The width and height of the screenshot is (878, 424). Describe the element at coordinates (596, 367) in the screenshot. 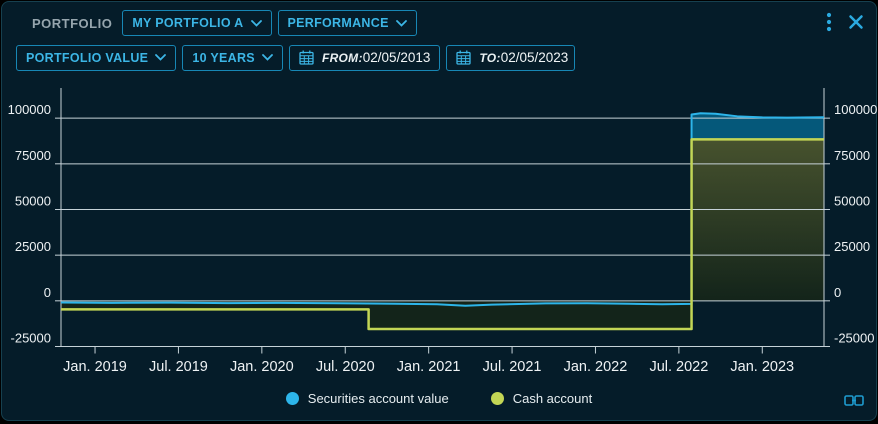

I see `x-tick-label: Jan. 2022` at that location.